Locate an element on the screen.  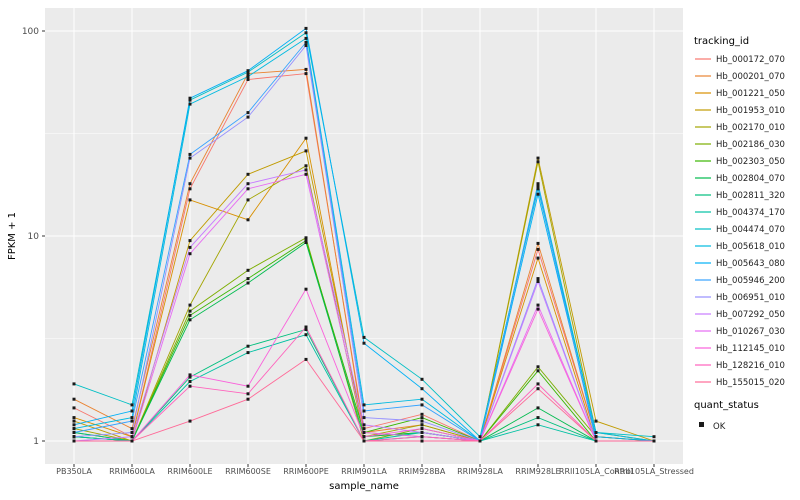
legend-item: Hb_002811_320 is located at coordinates (740, 196).